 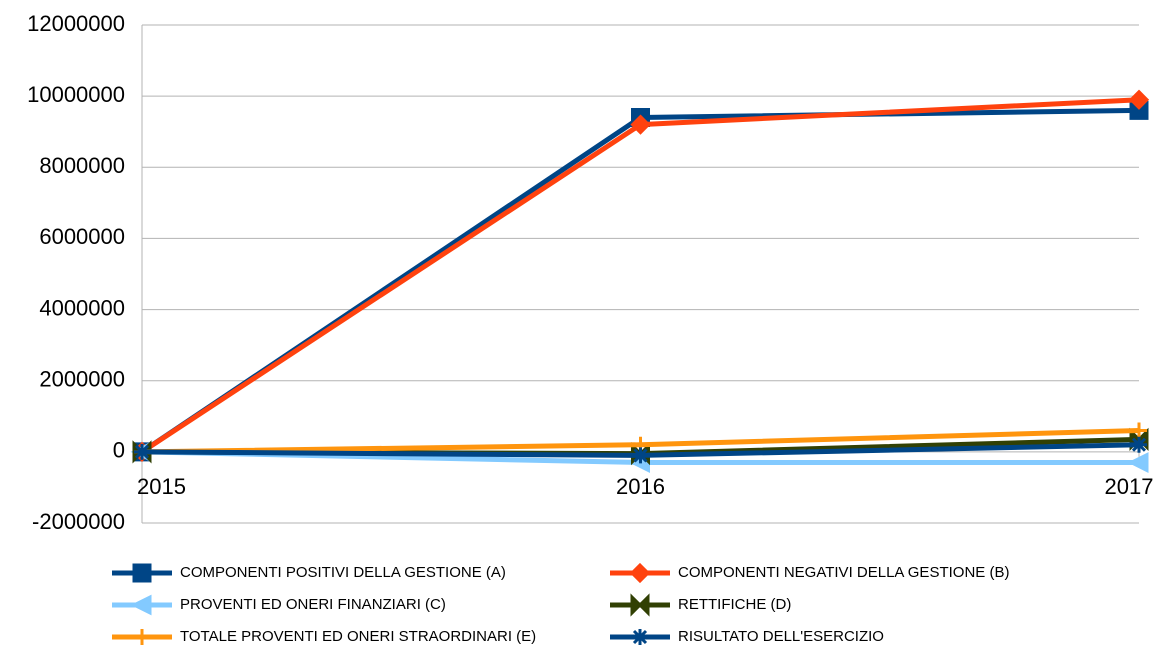 I want to click on y-tick-label: 4000000, so click(x=82, y=307).